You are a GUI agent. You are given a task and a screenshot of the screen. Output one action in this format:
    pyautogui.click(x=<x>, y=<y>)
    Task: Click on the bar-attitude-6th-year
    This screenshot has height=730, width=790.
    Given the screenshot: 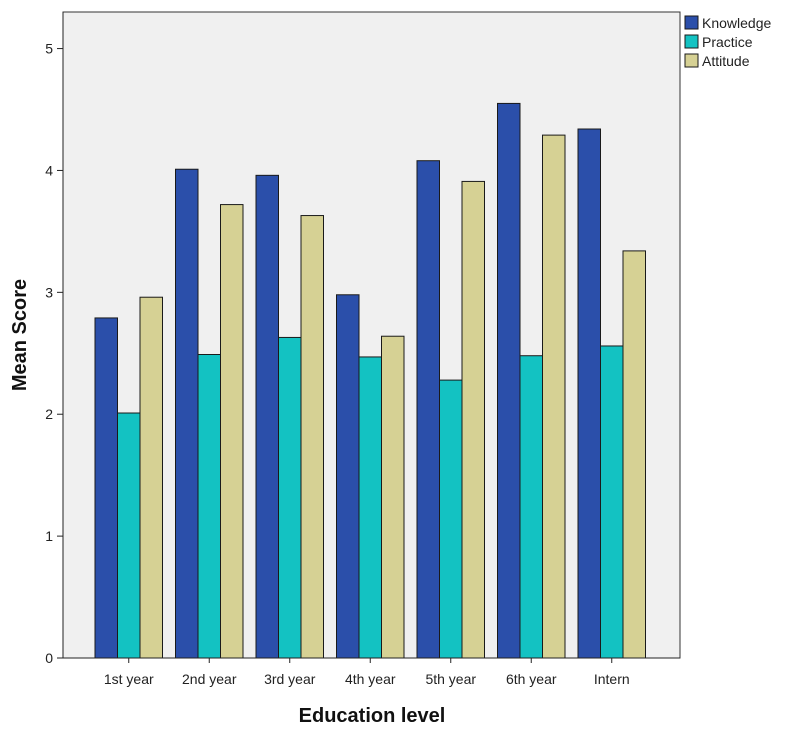 What is the action you would take?
    pyautogui.click(x=554, y=396)
    